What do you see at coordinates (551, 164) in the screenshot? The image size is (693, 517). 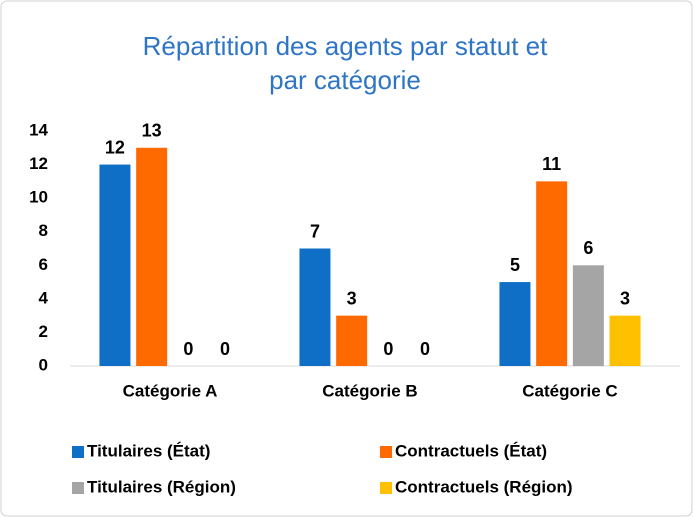 I see `data-label: 11` at bounding box center [551, 164].